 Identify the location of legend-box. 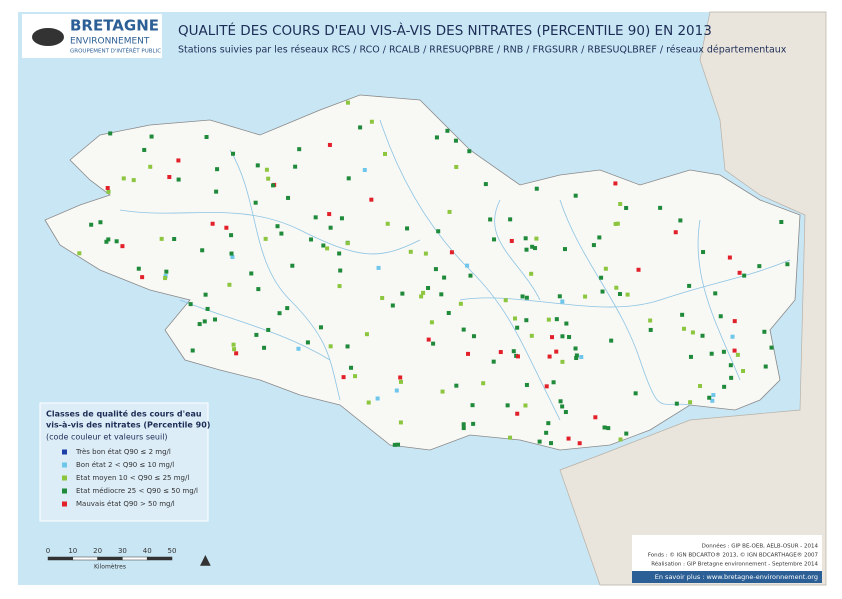
(124, 462).